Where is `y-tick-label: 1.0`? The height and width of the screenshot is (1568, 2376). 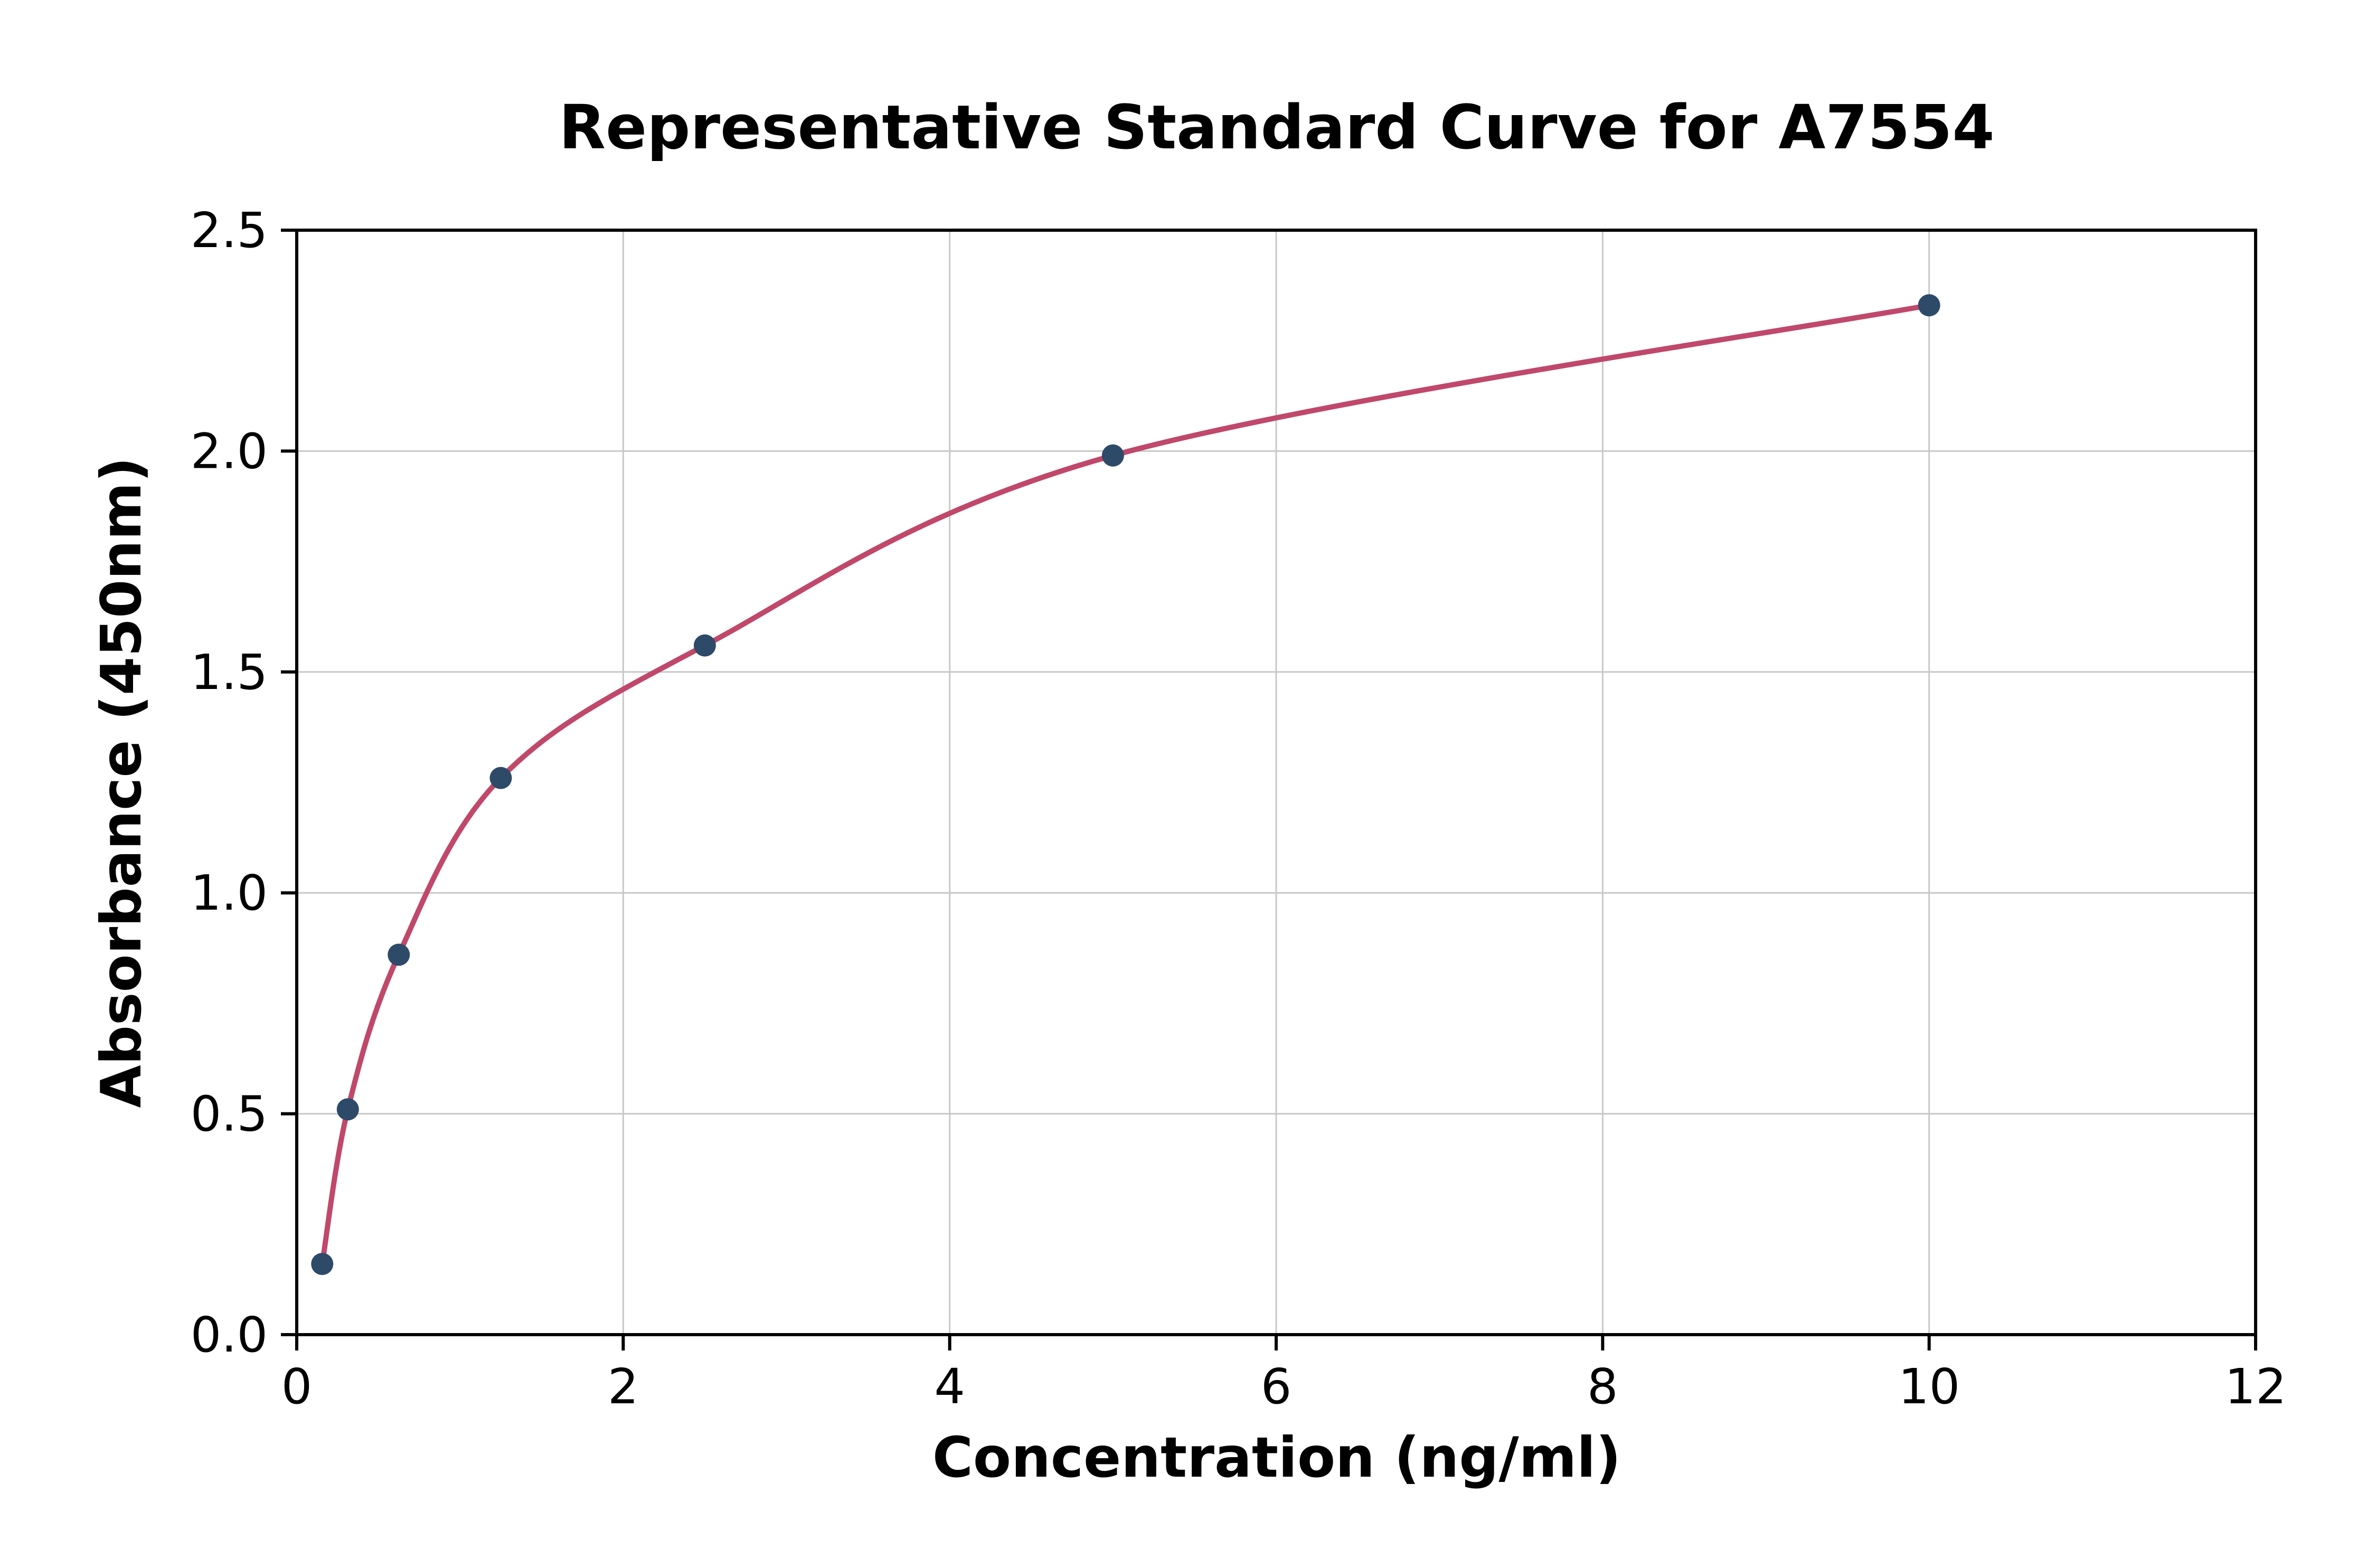 y-tick-label: 1.0 is located at coordinates (230, 893).